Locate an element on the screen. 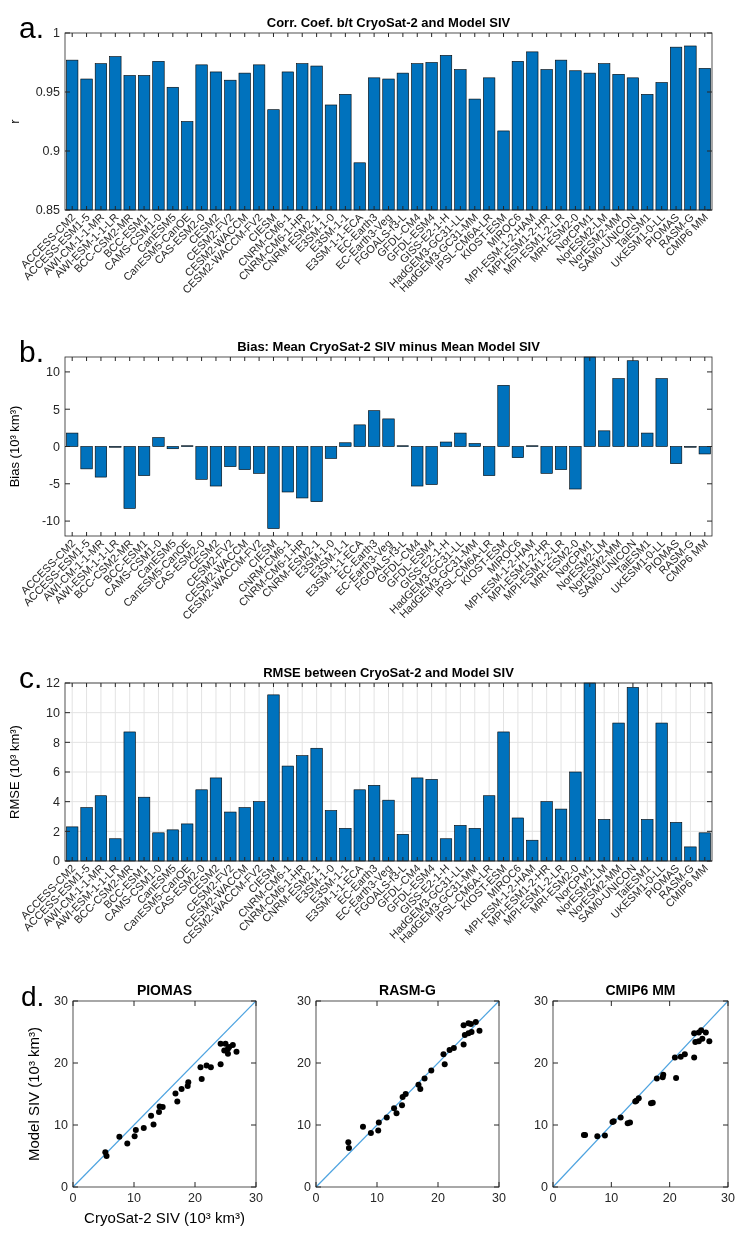  x-axis-title: CryoSat-2 SIV (10³ km³) is located at coordinates (164, 1217).